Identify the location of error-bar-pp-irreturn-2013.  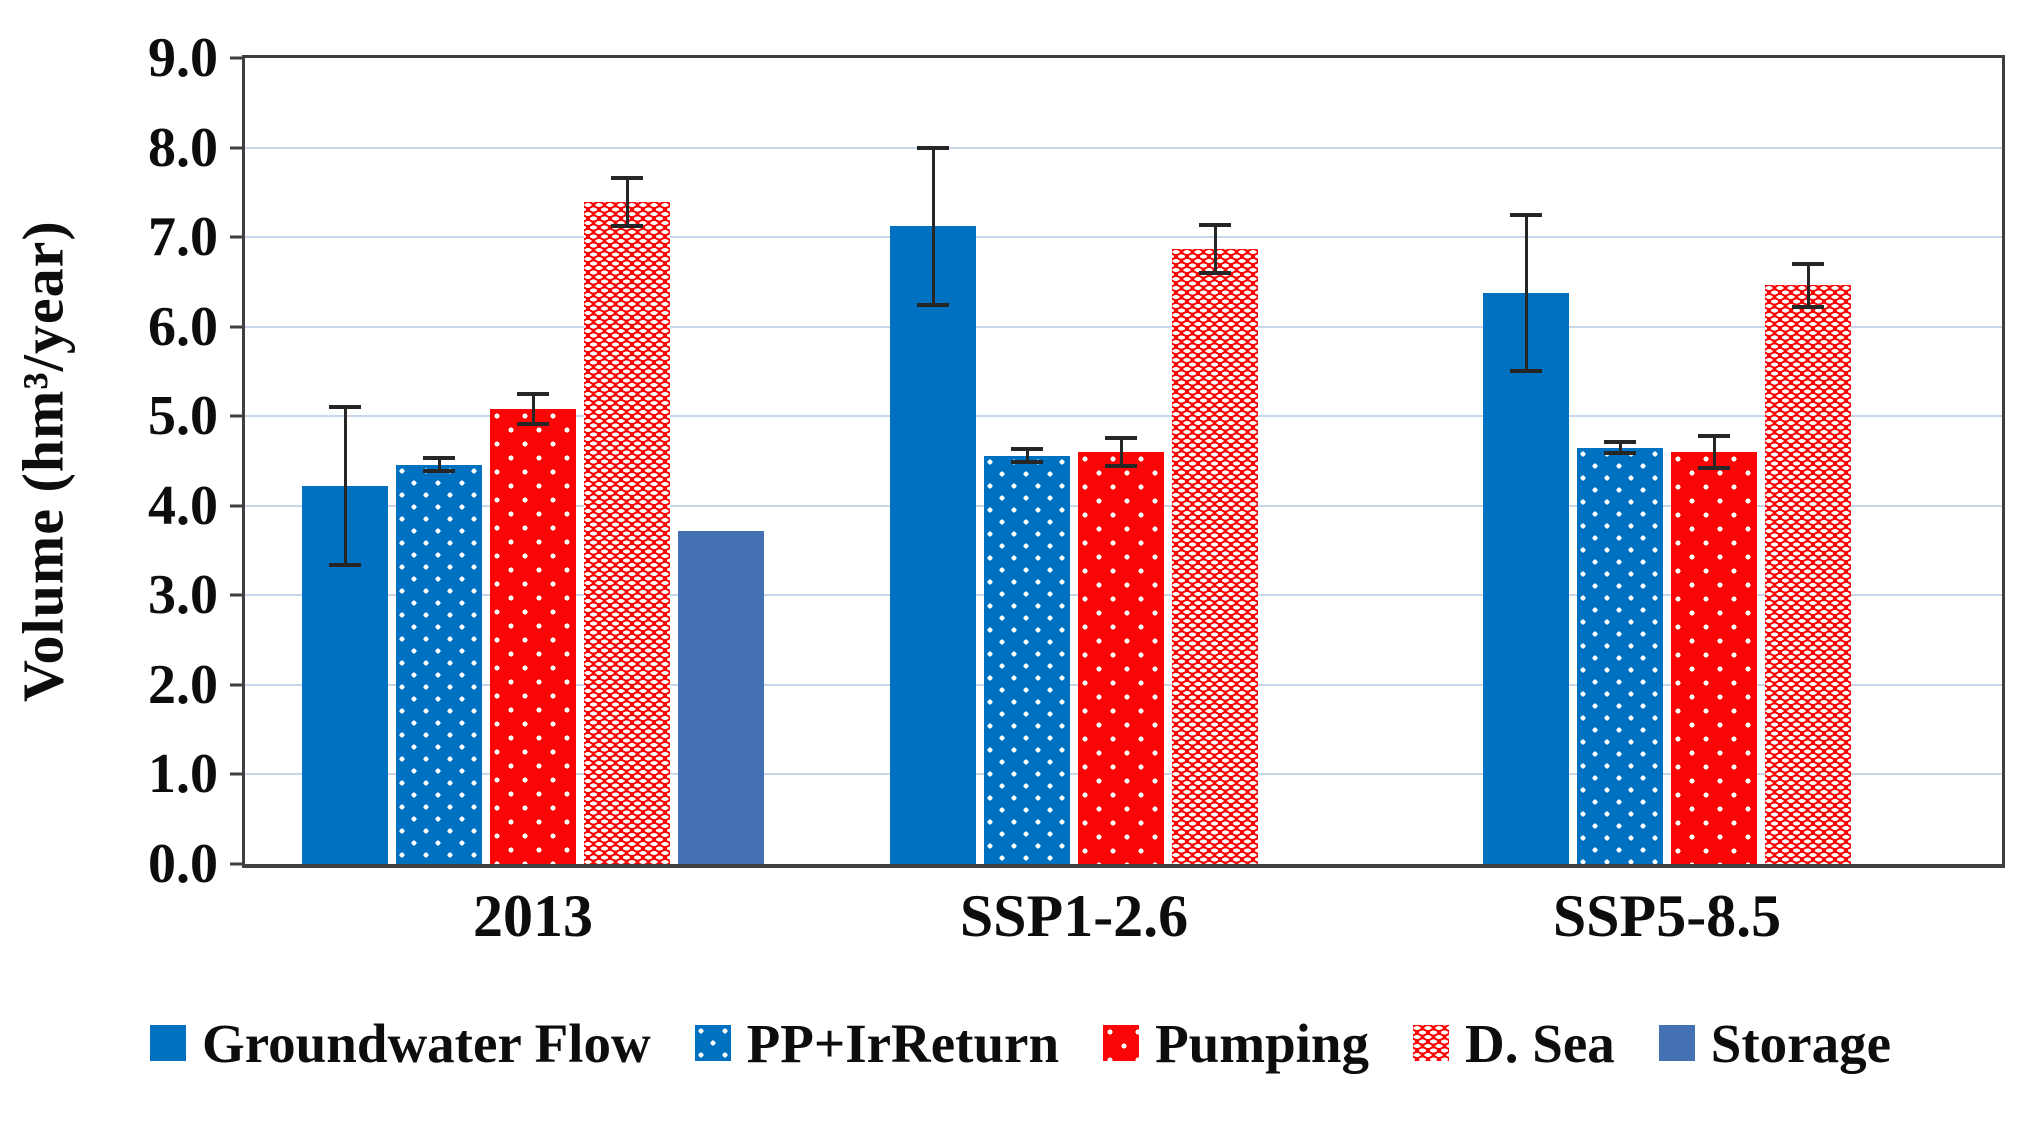
(439, 464).